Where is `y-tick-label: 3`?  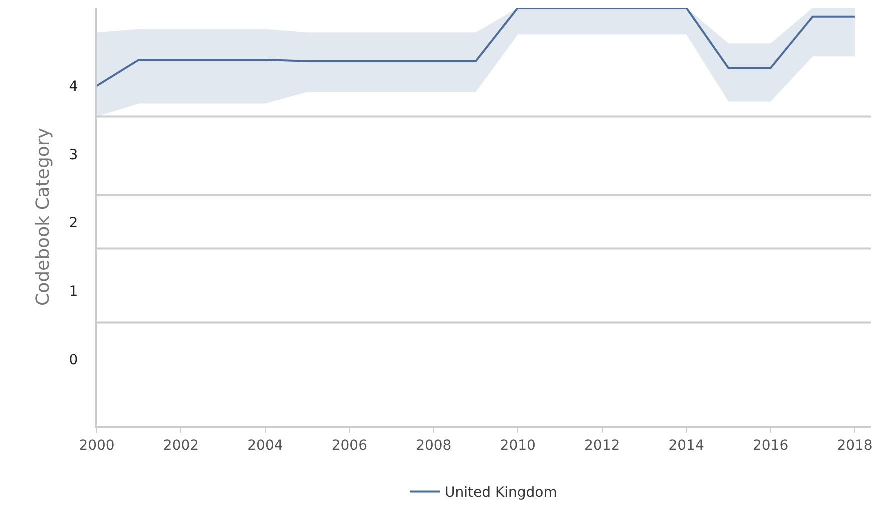
y-tick-label: 3 is located at coordinates (73, 155).